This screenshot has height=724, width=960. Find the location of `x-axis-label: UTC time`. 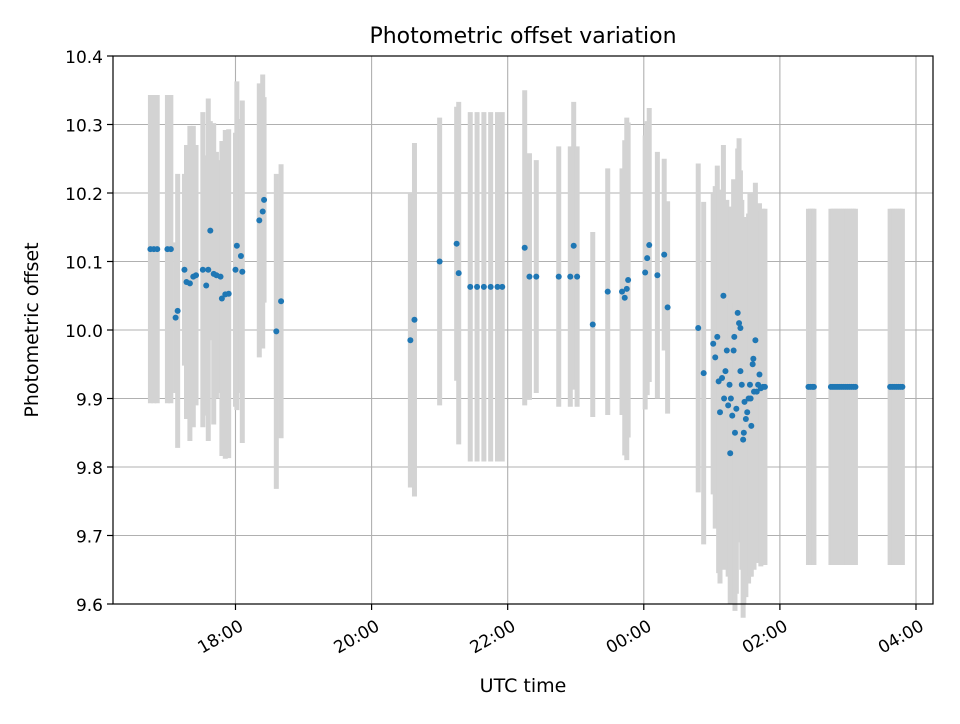

x-axis-label: UTC time is located at coordinates (523, 686).